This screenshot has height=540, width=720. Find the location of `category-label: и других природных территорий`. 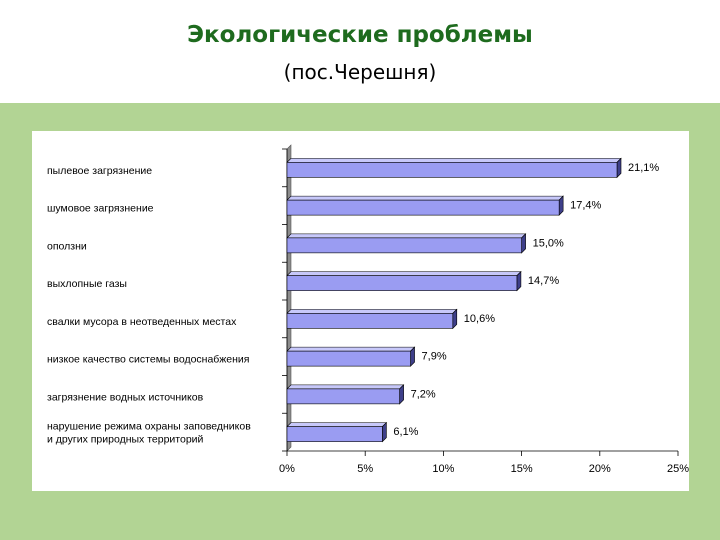

category-label: и других природных территорий is located at coordinates (125, 440).